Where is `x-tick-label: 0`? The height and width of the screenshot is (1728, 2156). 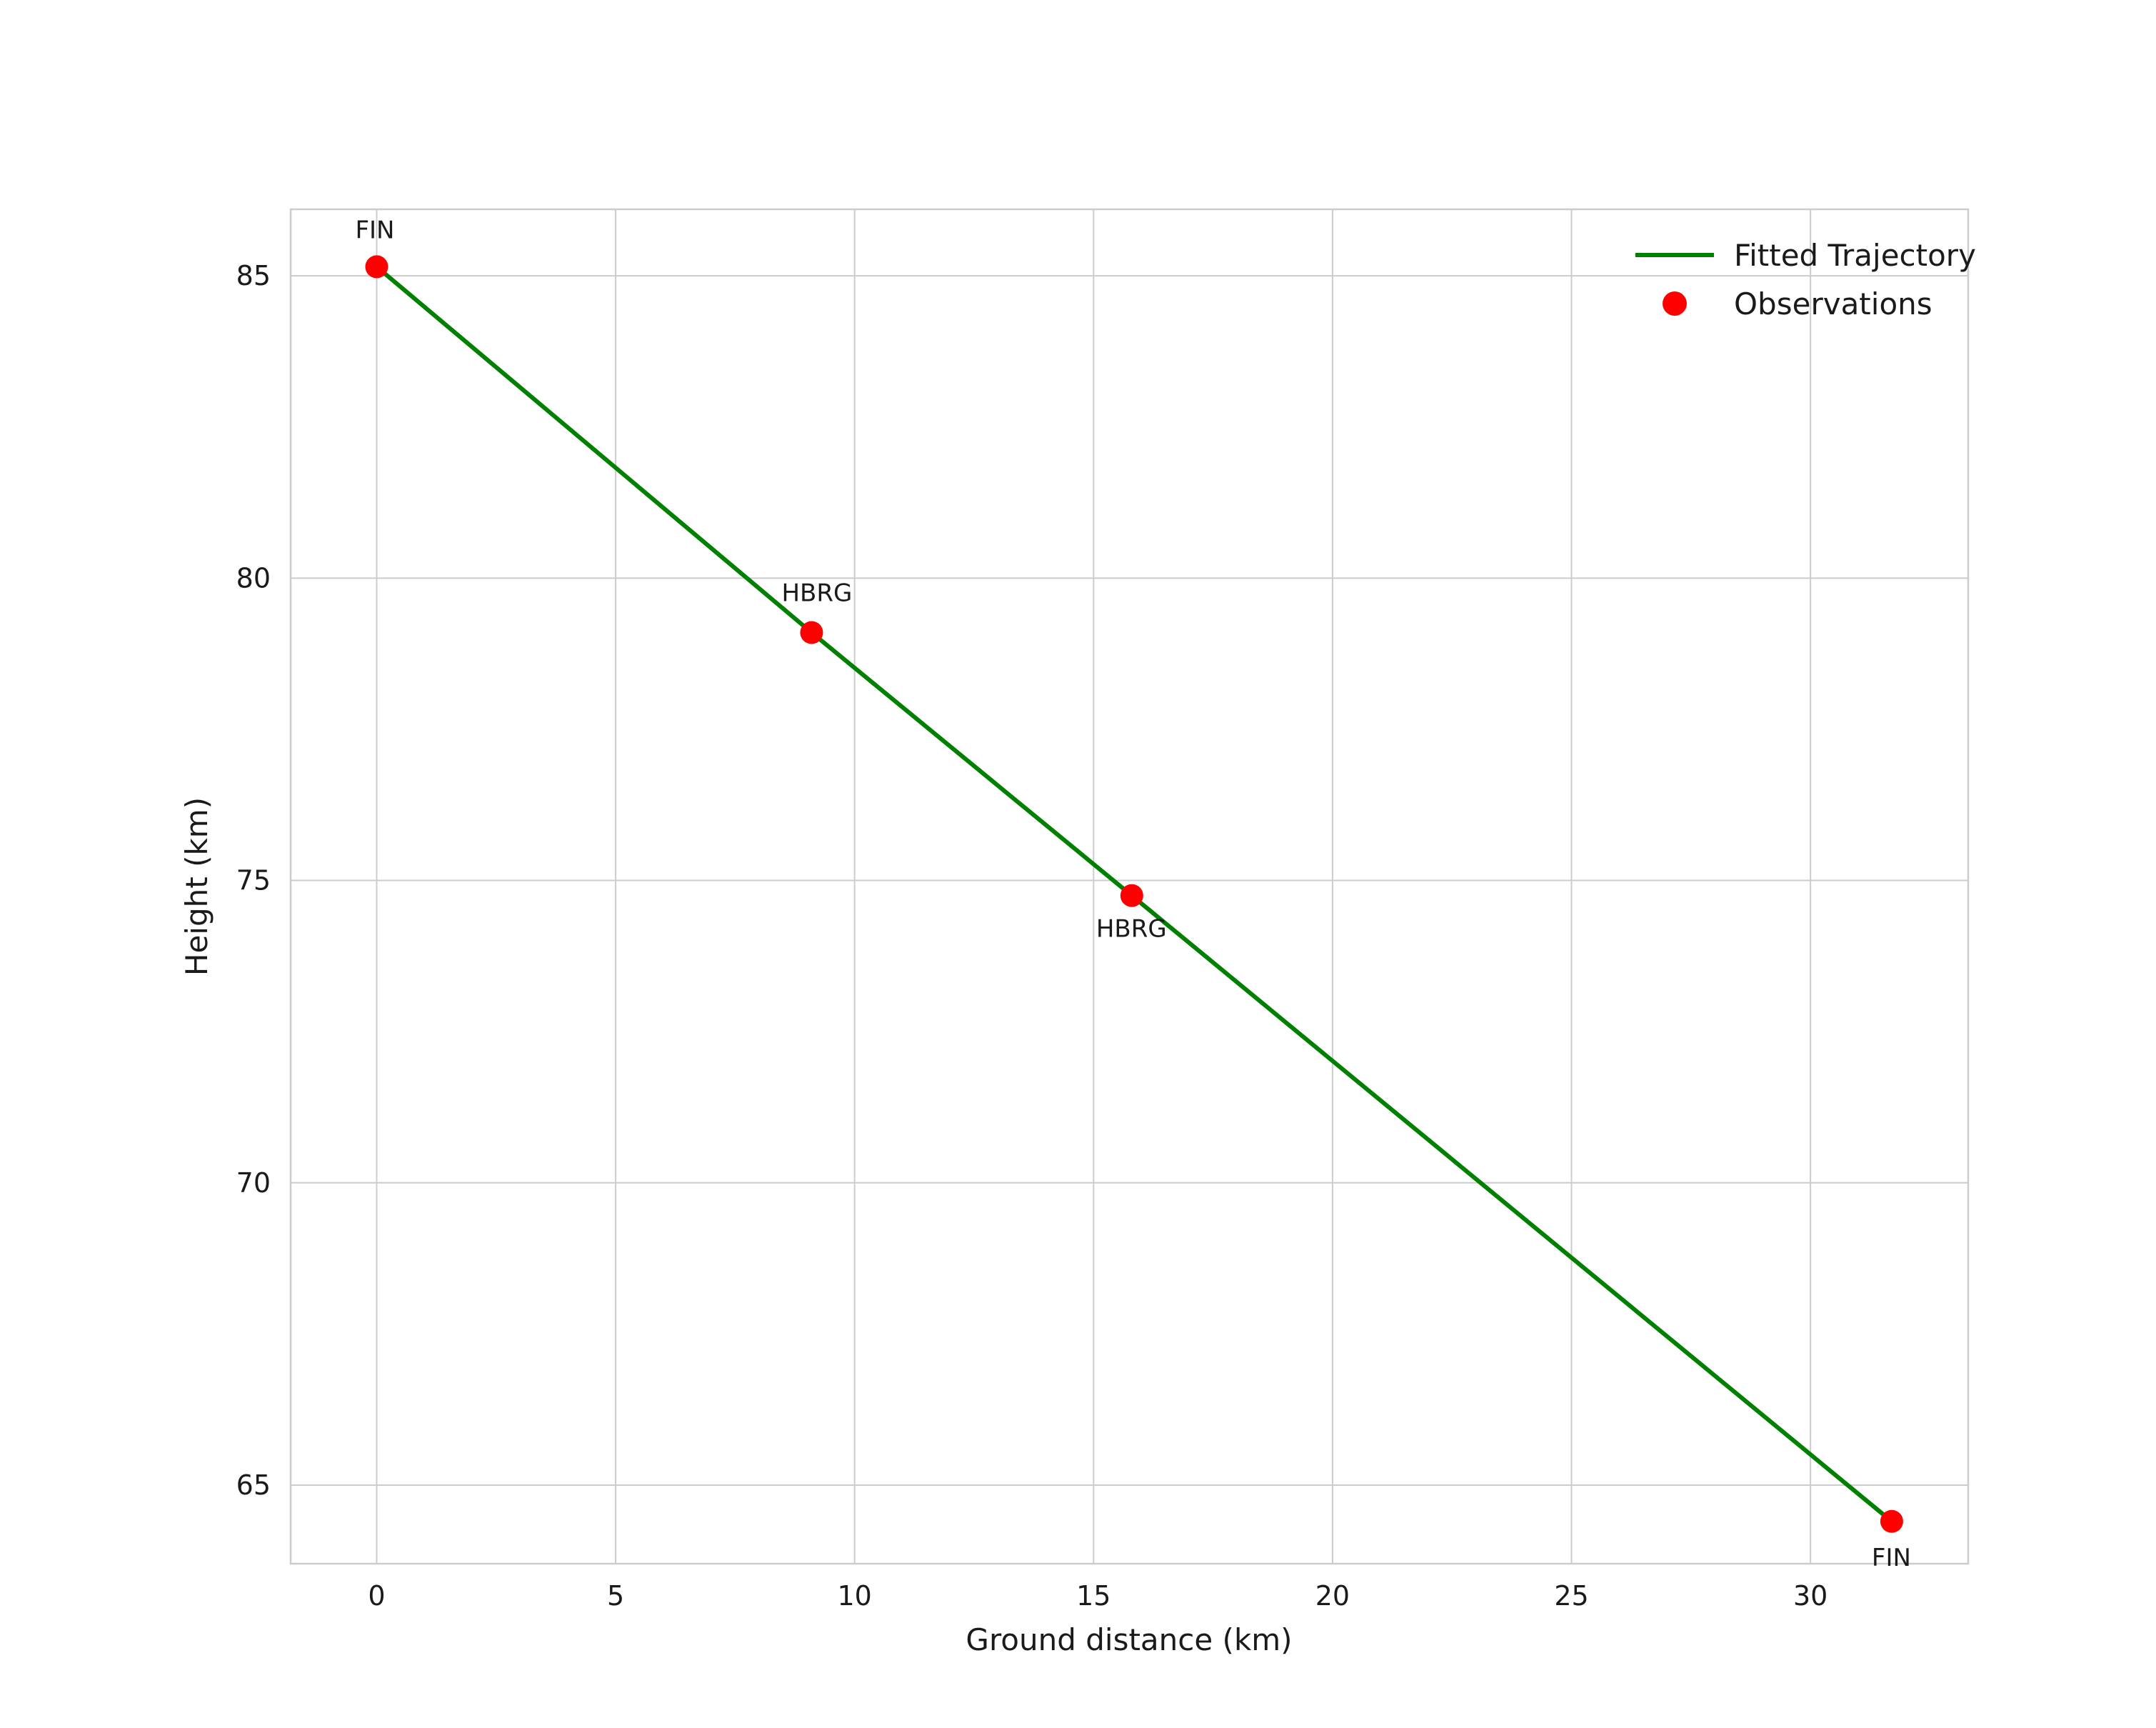 x-tick-label: 0 is located at coordinates (376, 1596).